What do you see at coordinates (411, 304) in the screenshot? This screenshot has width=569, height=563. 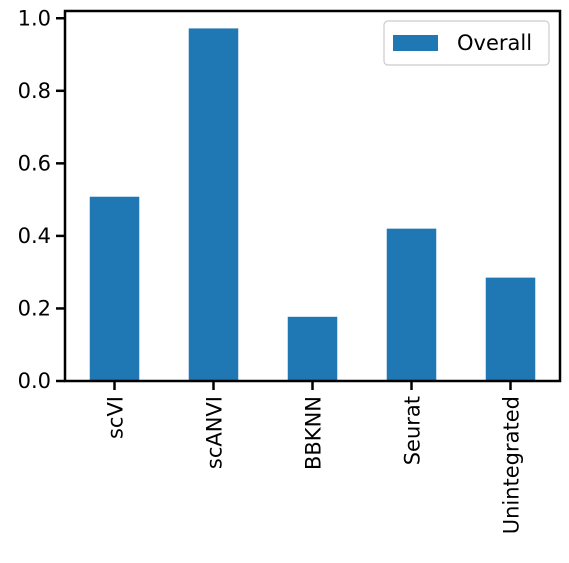 I see `bar-seurat` at bounding box center [411, 304].